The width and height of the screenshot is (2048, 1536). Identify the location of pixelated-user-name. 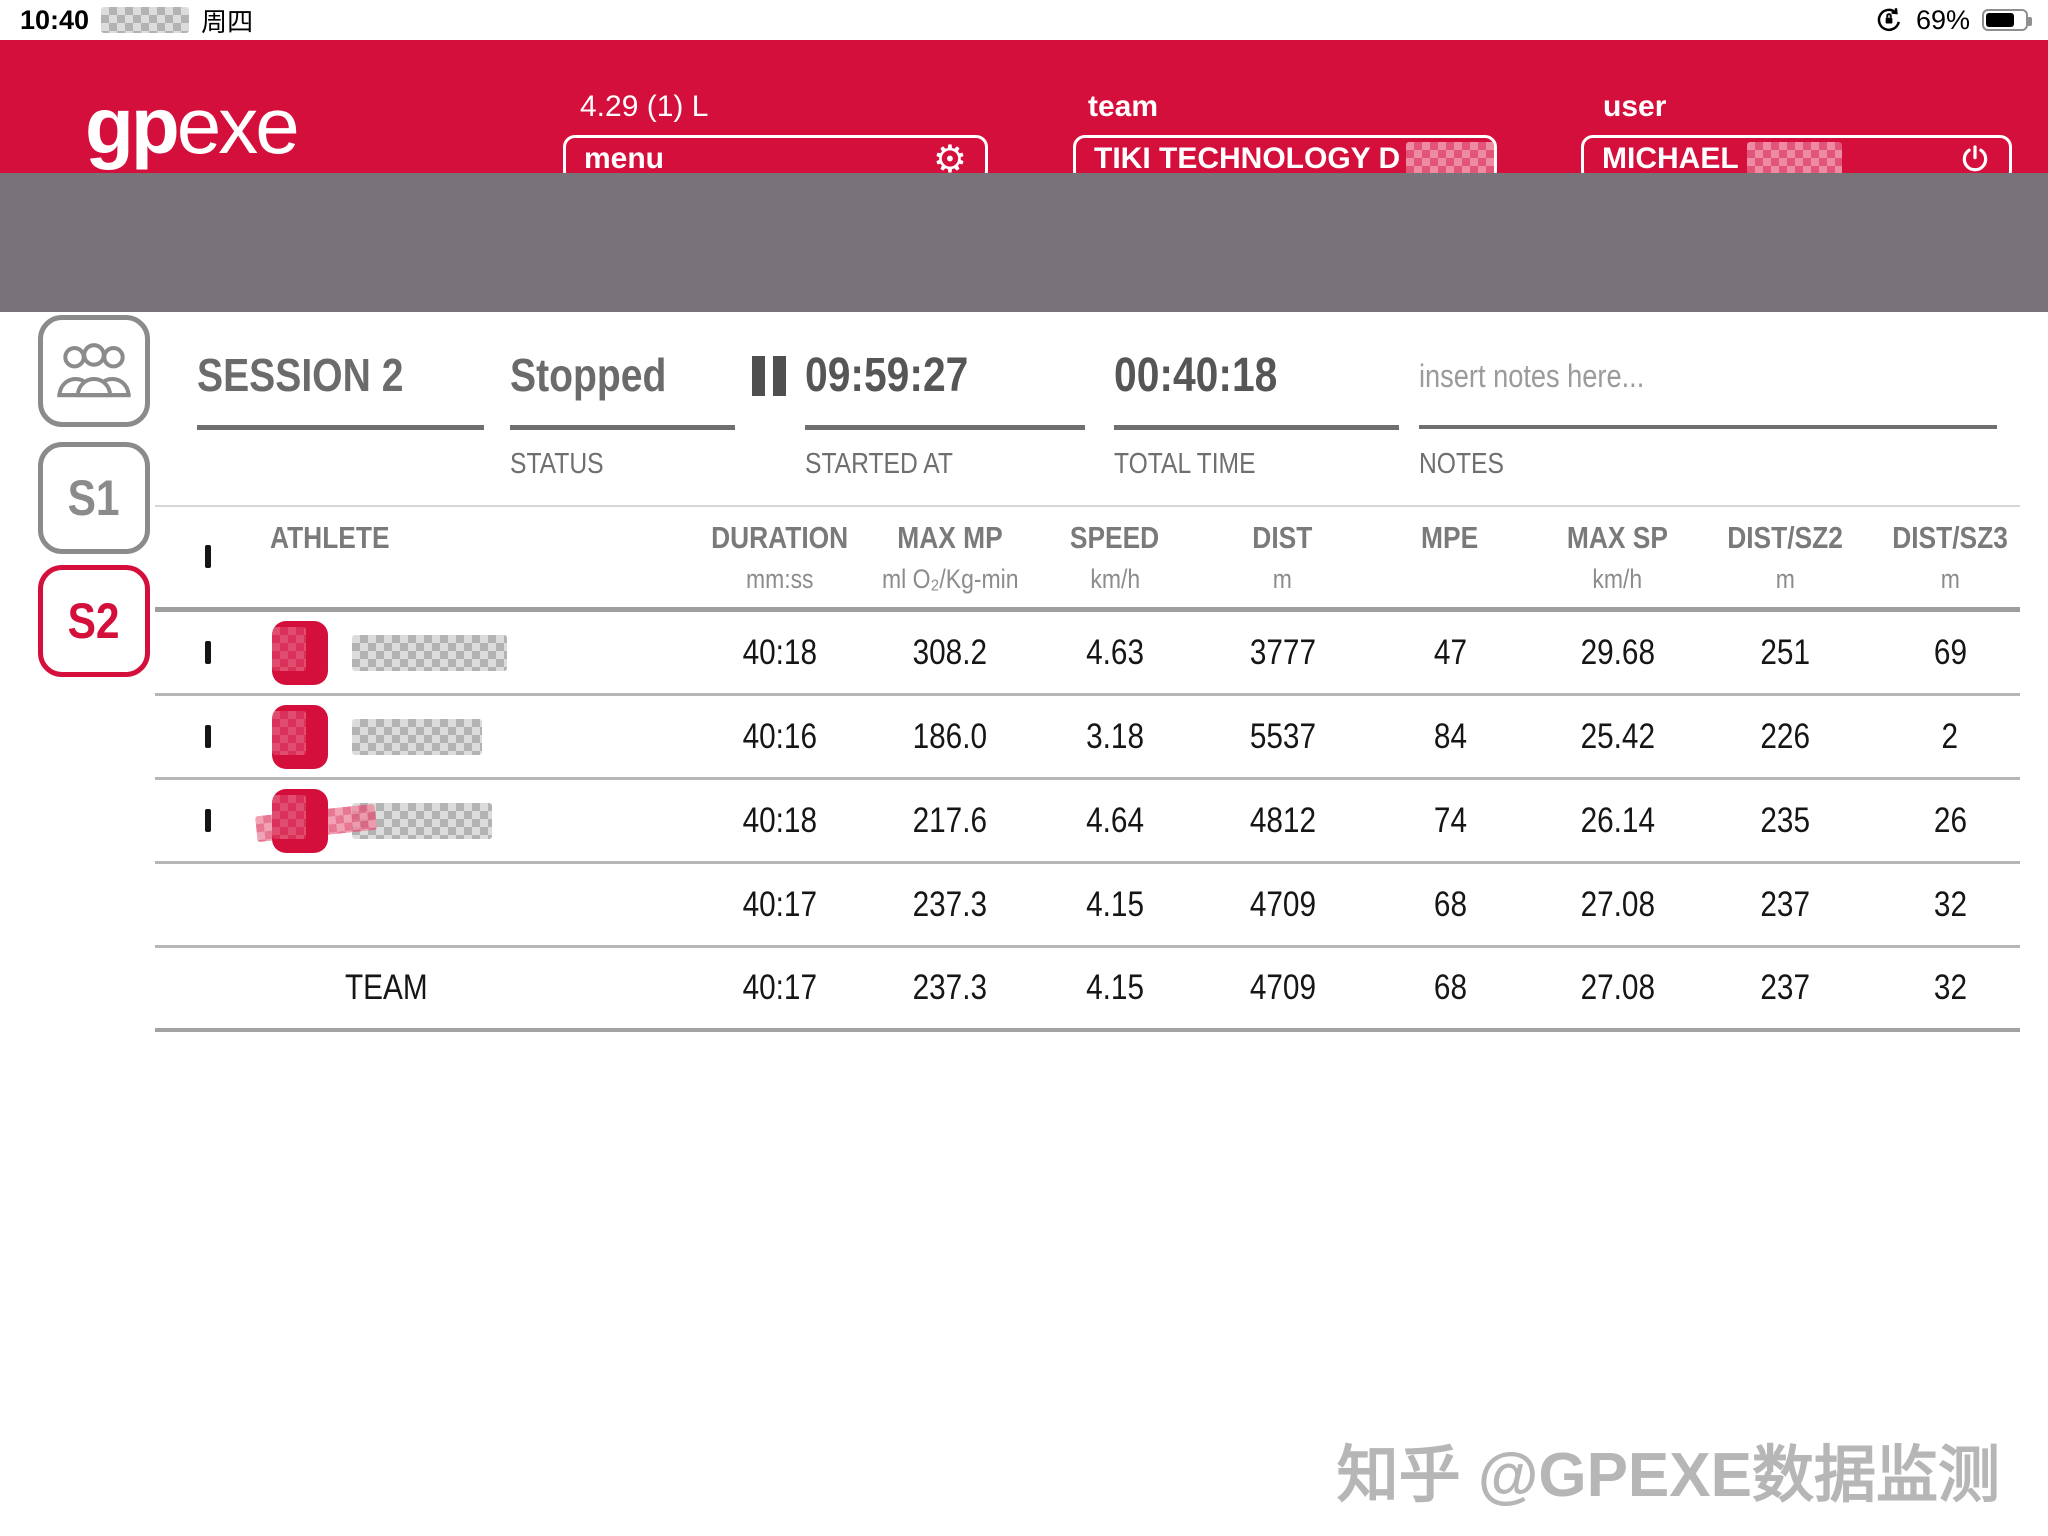
(1794, 159).